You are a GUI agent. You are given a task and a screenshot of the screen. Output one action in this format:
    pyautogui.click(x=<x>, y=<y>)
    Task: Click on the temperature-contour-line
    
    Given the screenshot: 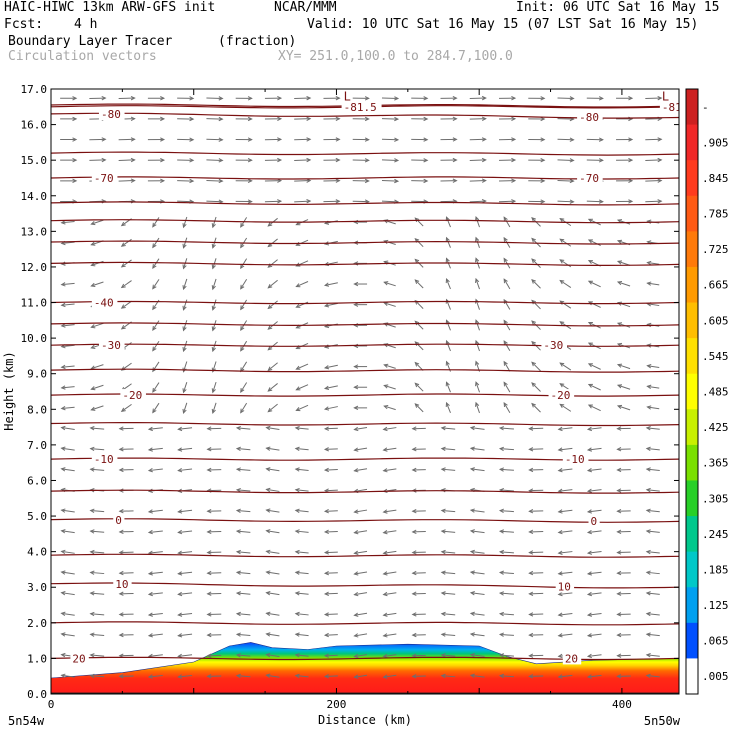 What is the action you would take?
    pyautogui.click(x=365, y=585)
    